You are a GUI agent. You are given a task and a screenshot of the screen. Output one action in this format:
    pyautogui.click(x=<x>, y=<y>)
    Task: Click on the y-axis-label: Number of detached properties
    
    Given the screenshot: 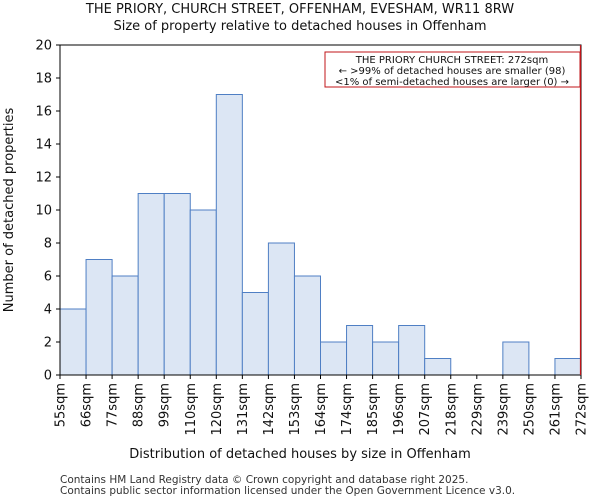 What is the action you would take?
    pyautogui.click(x=9, y=210)
    